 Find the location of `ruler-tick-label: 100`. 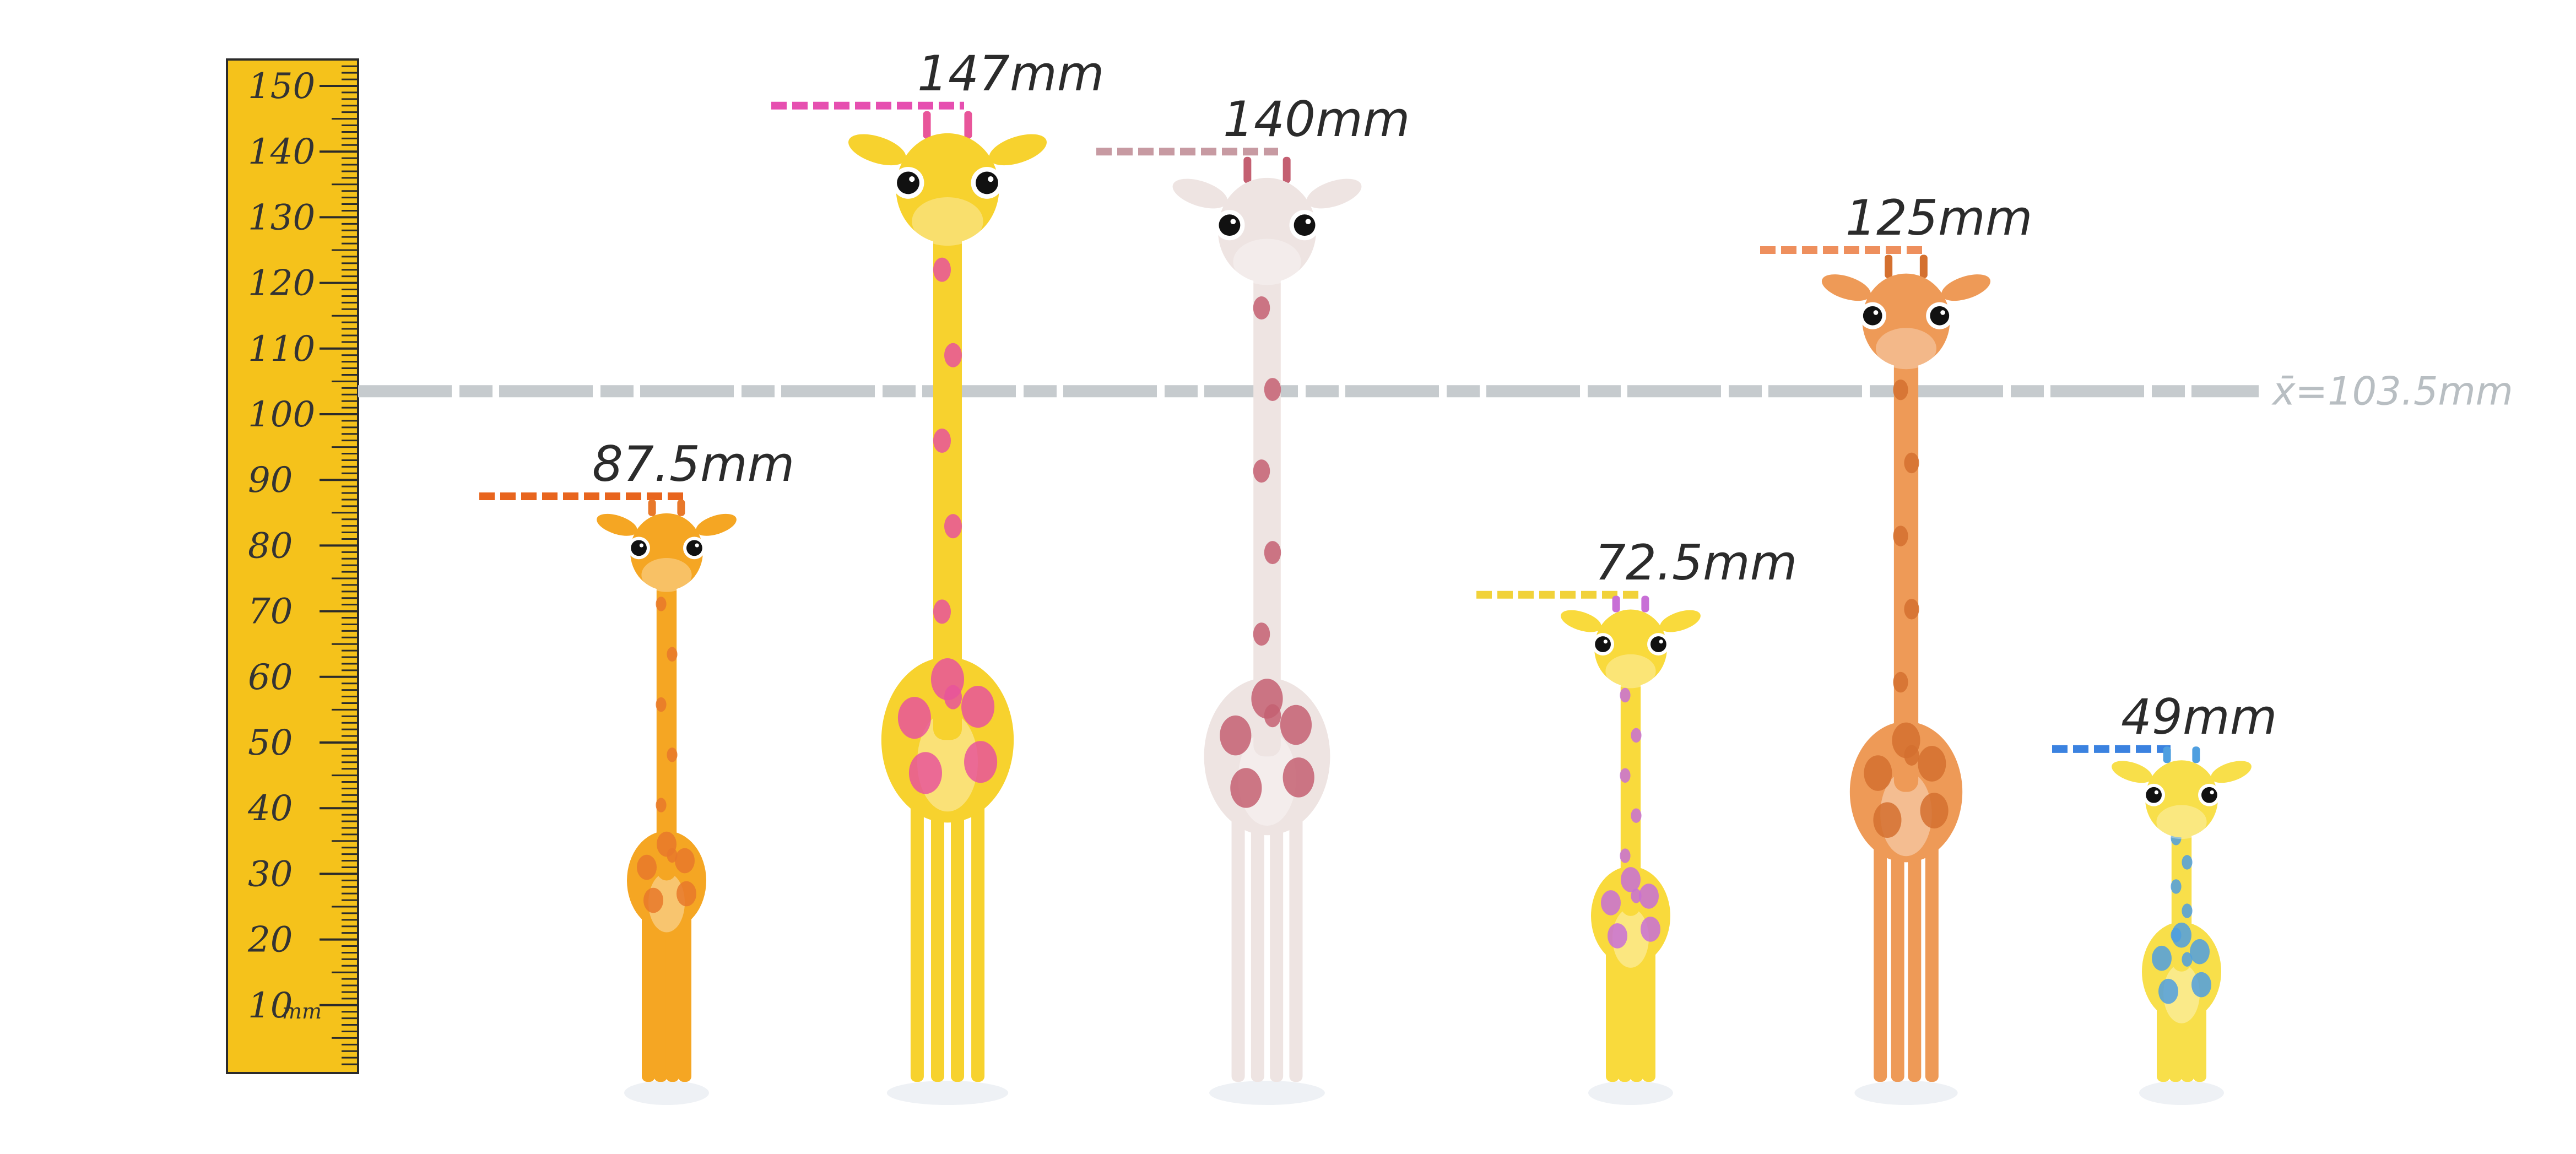

ruler-tick-label: 100 is located at coordinates (281, 414).